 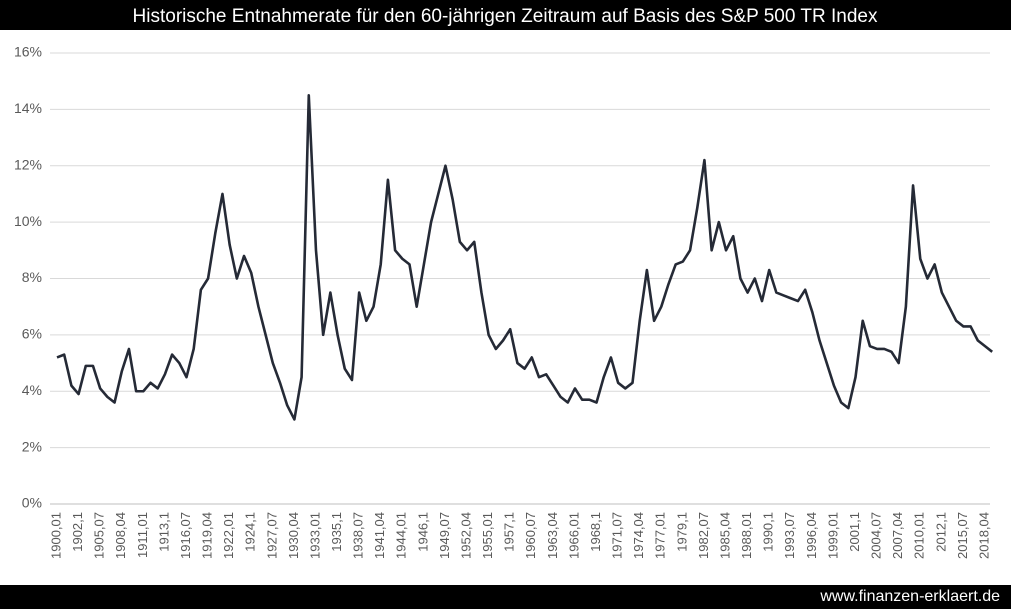 I want to click on x-tick-label: 1996,04, so click(x=811, y=535).